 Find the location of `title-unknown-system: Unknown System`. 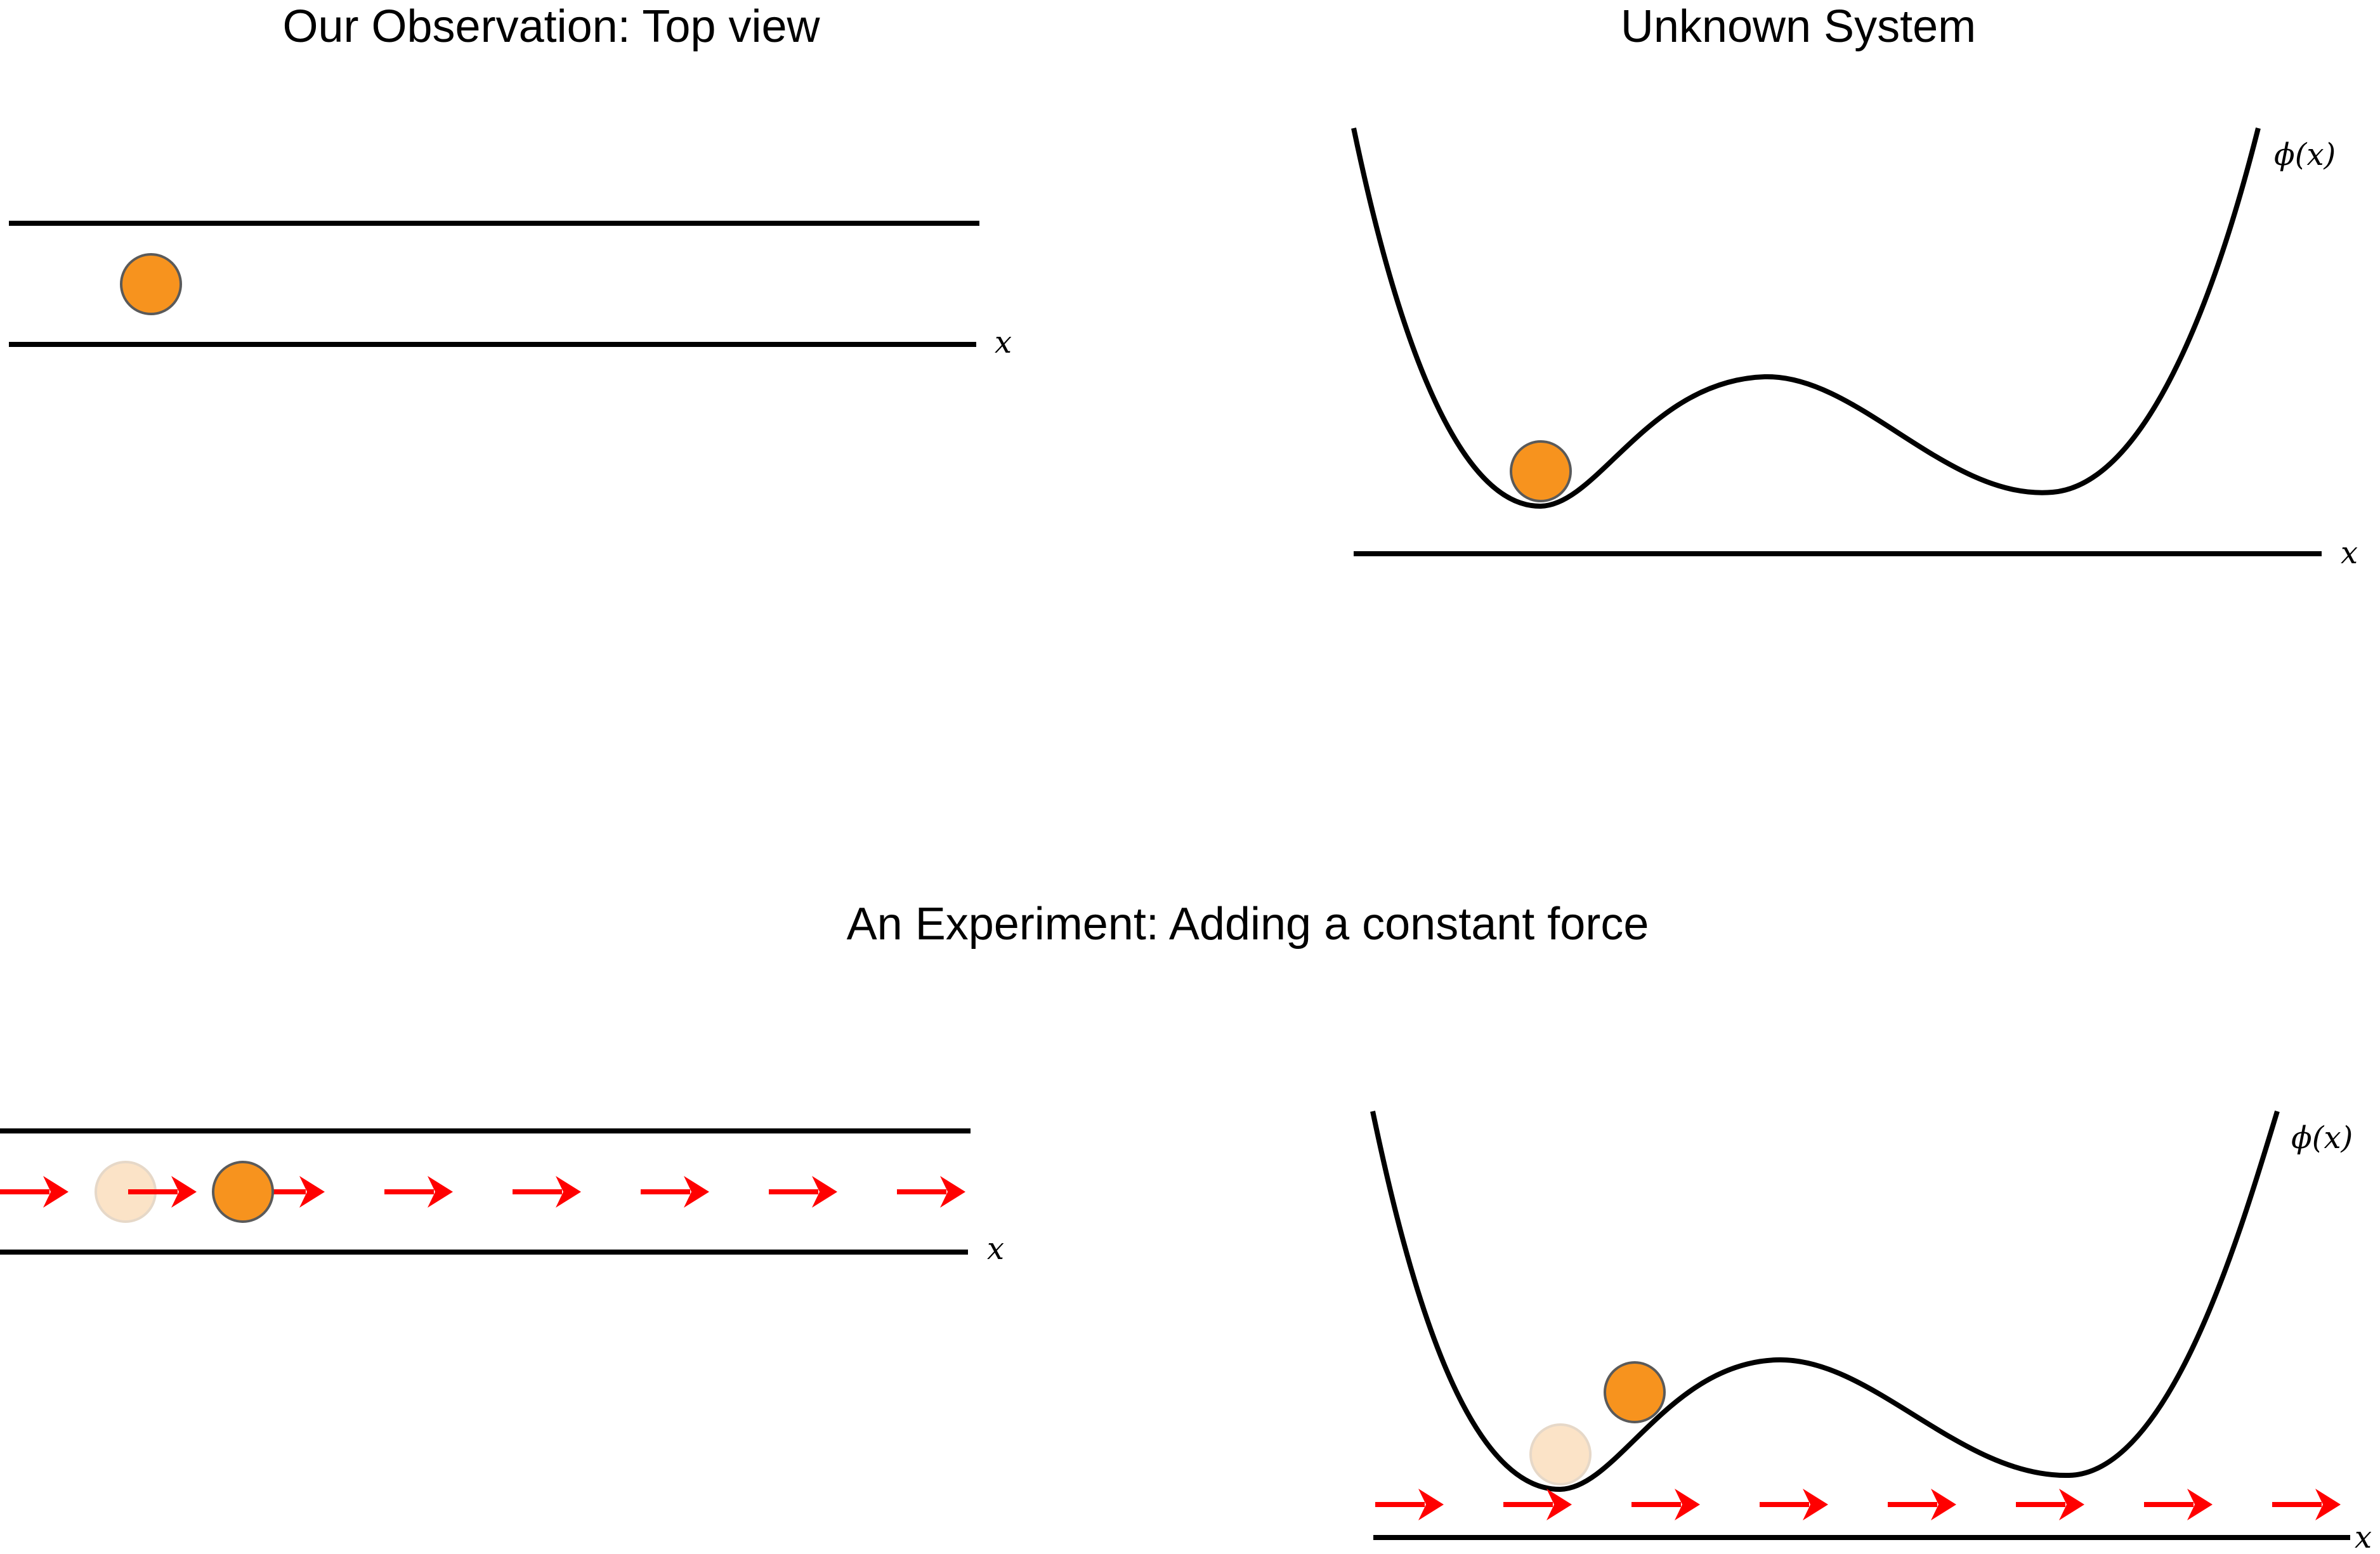

title-unknown-system: Unknown System is located at coordinates (1798, 26).